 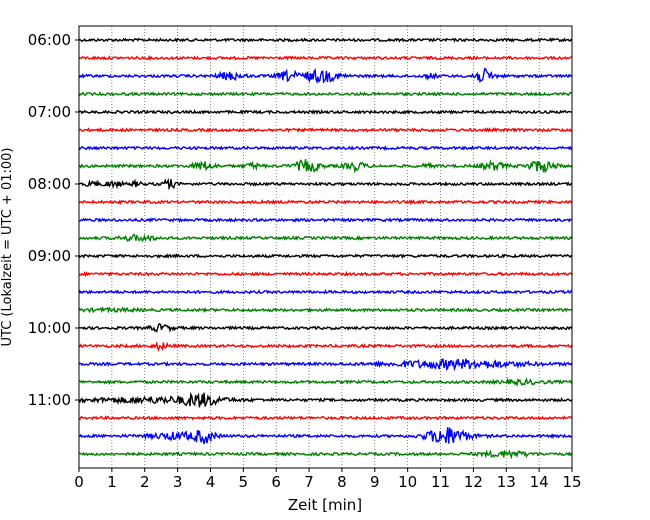 I want to click on x-tick-label: 5, so click(x=244, y=482).